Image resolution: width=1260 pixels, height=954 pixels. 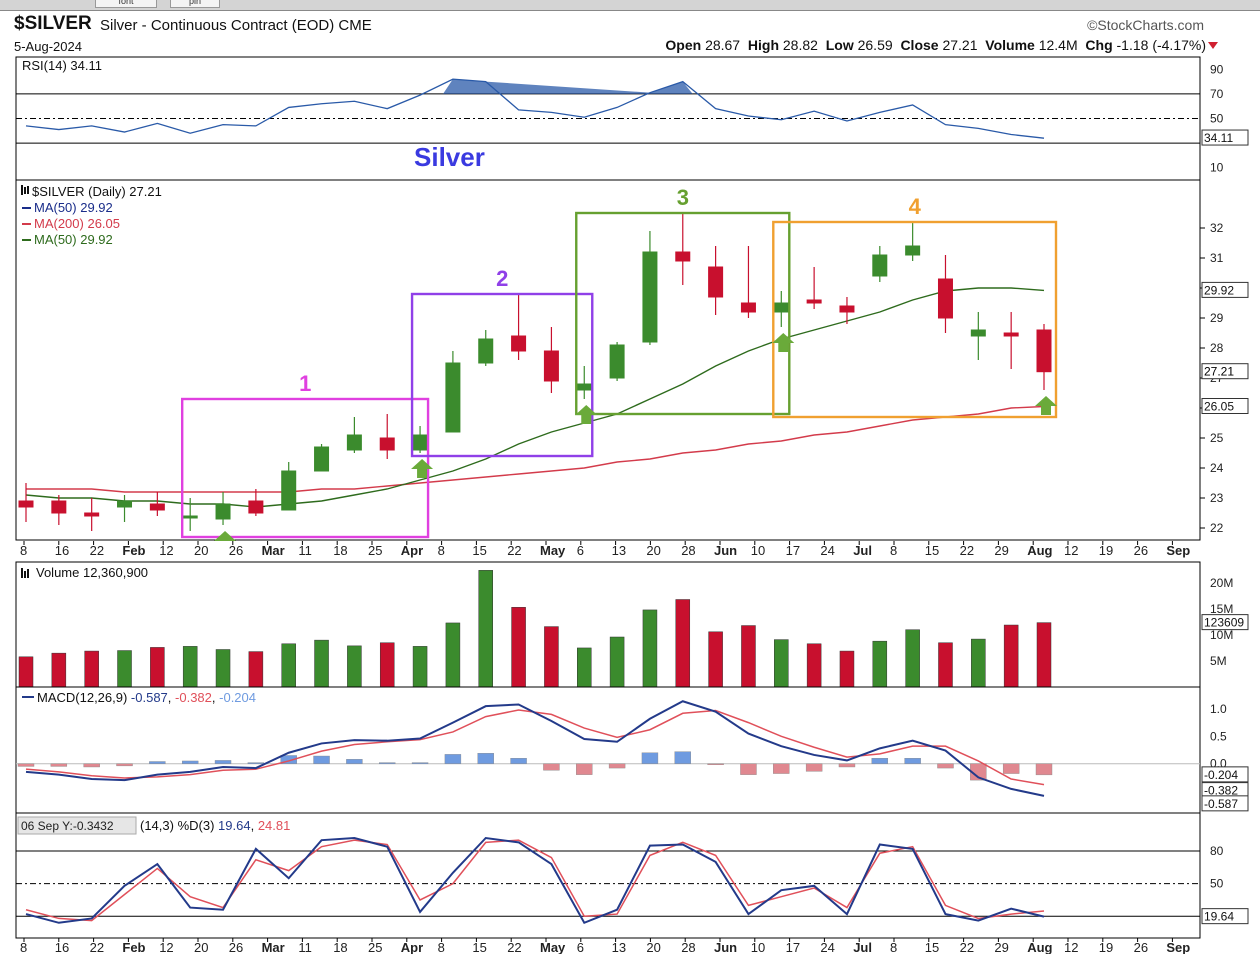 What do you see at coordinates (1217, 528) in the screenshot?
I see `price-ytick-22: 22` at bounding box center [1217, 528].